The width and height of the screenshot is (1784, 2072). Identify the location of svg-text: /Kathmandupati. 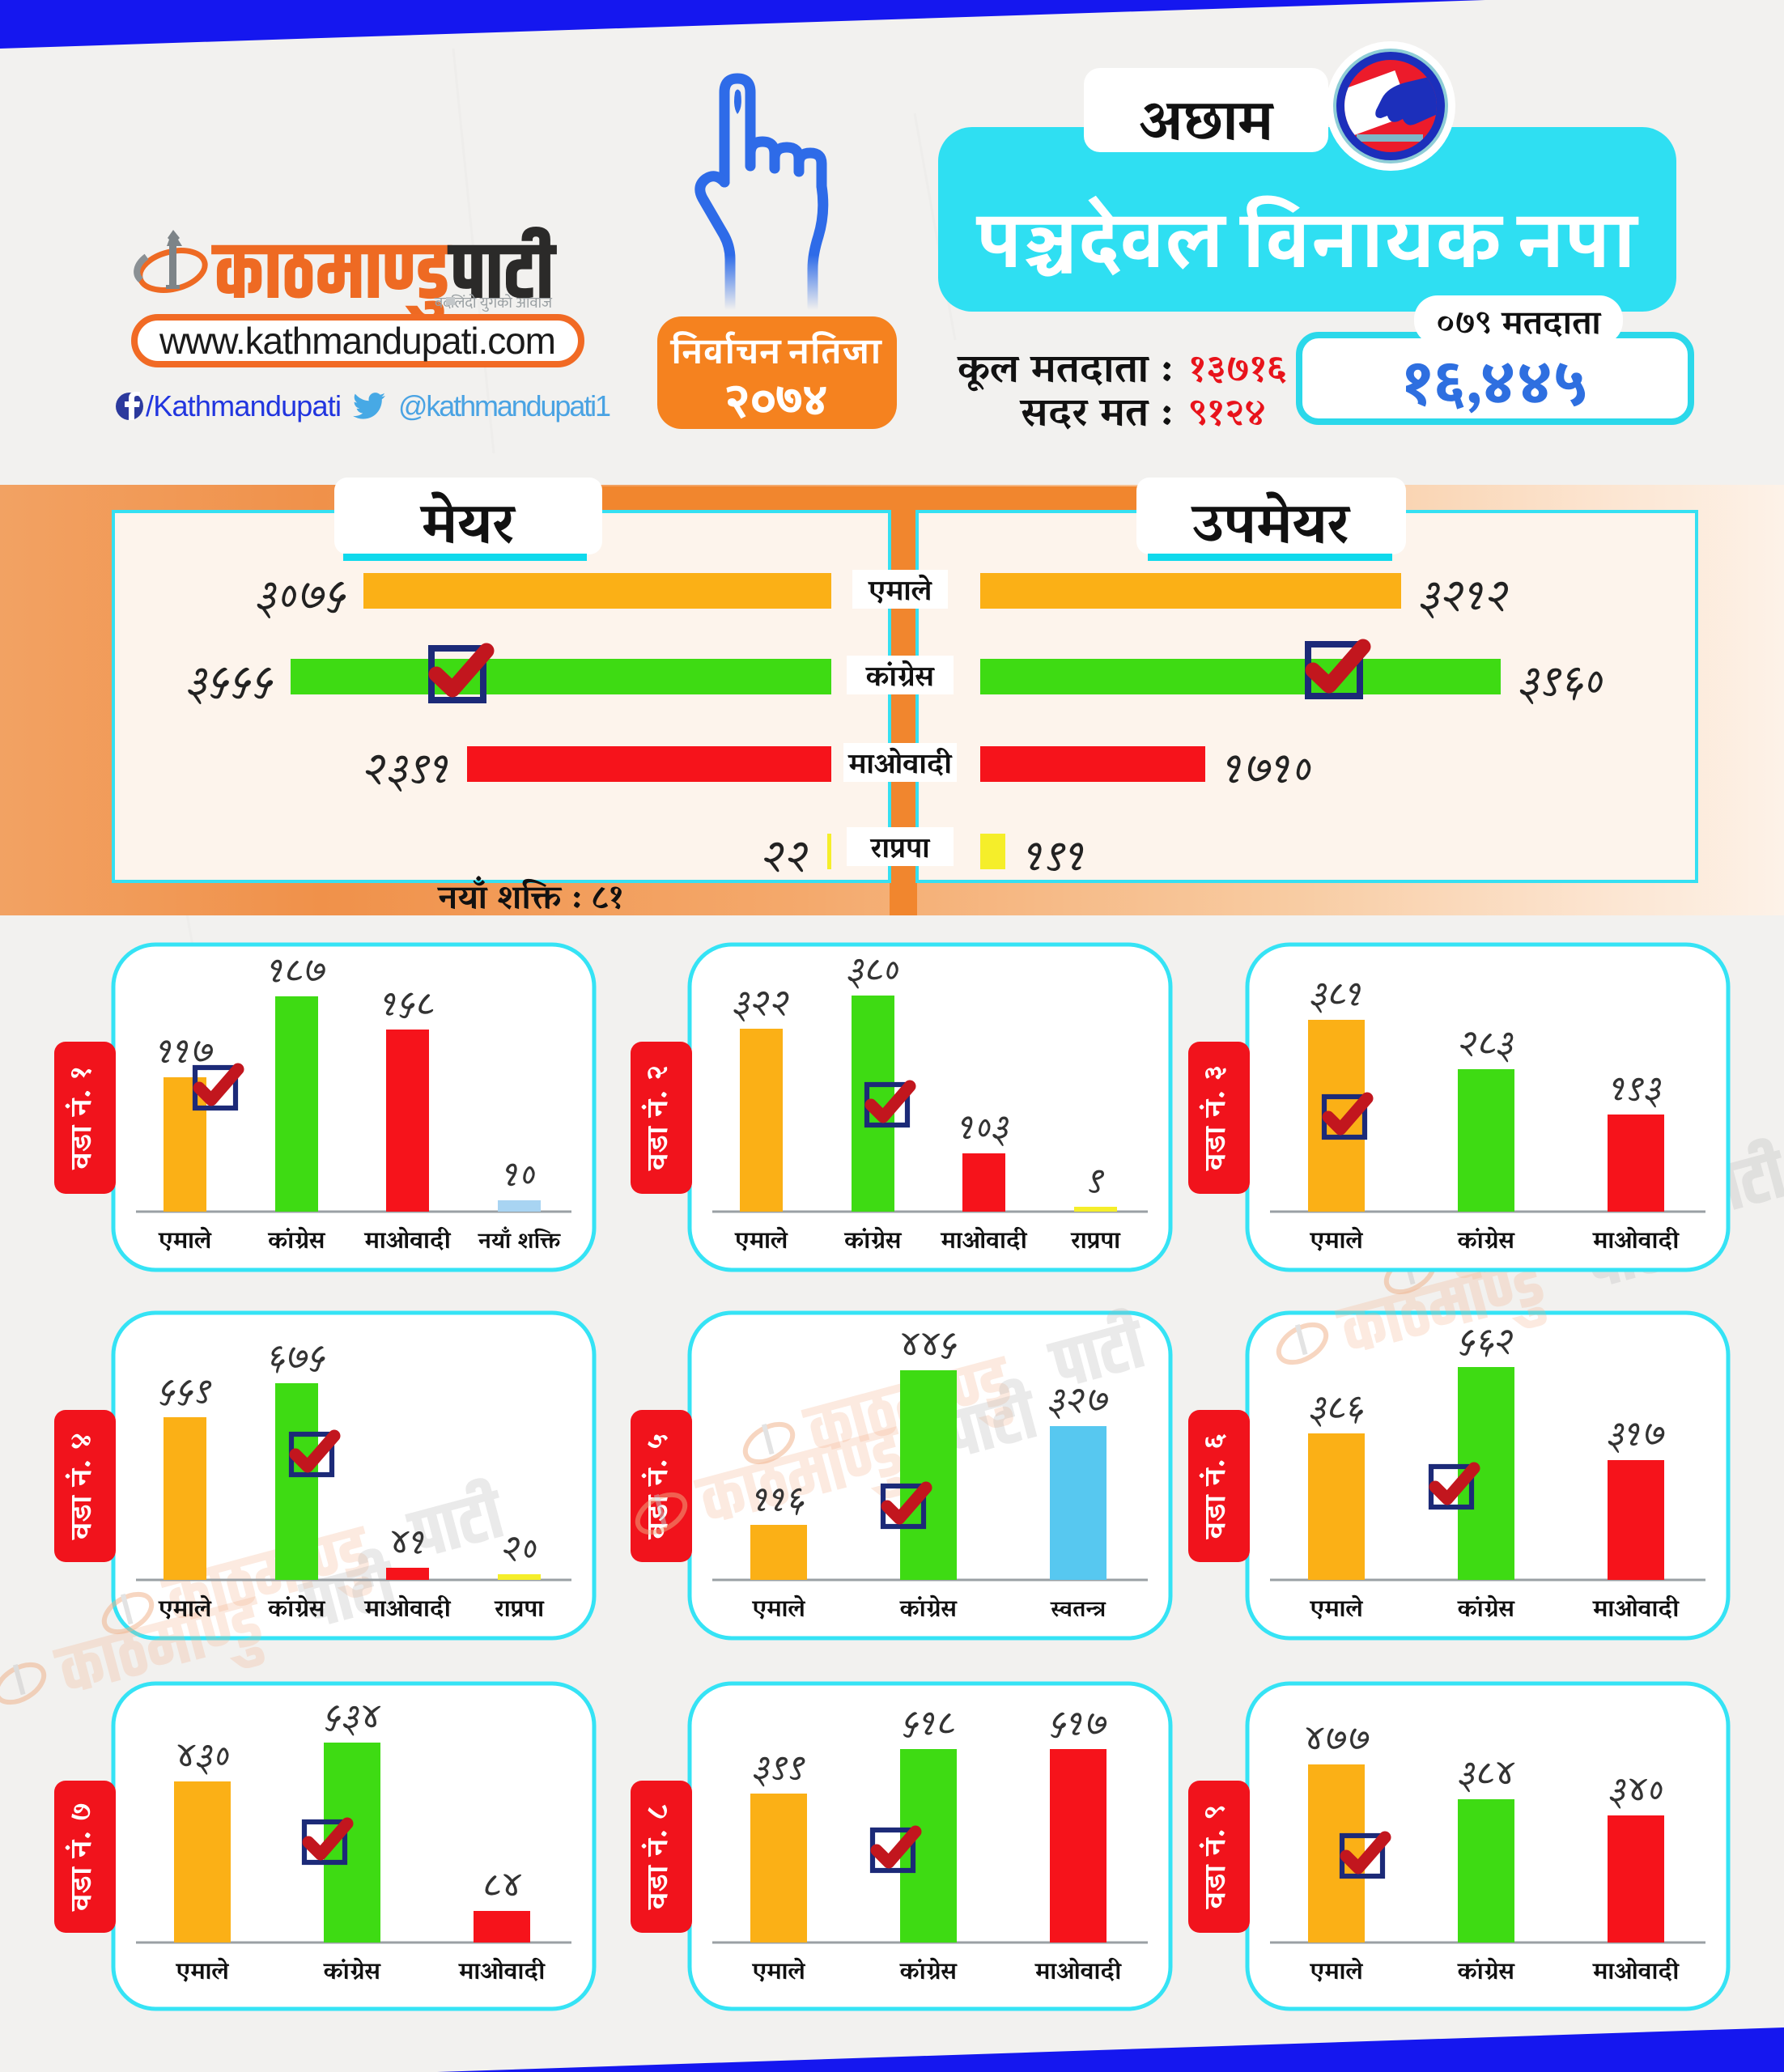
(244, 405).